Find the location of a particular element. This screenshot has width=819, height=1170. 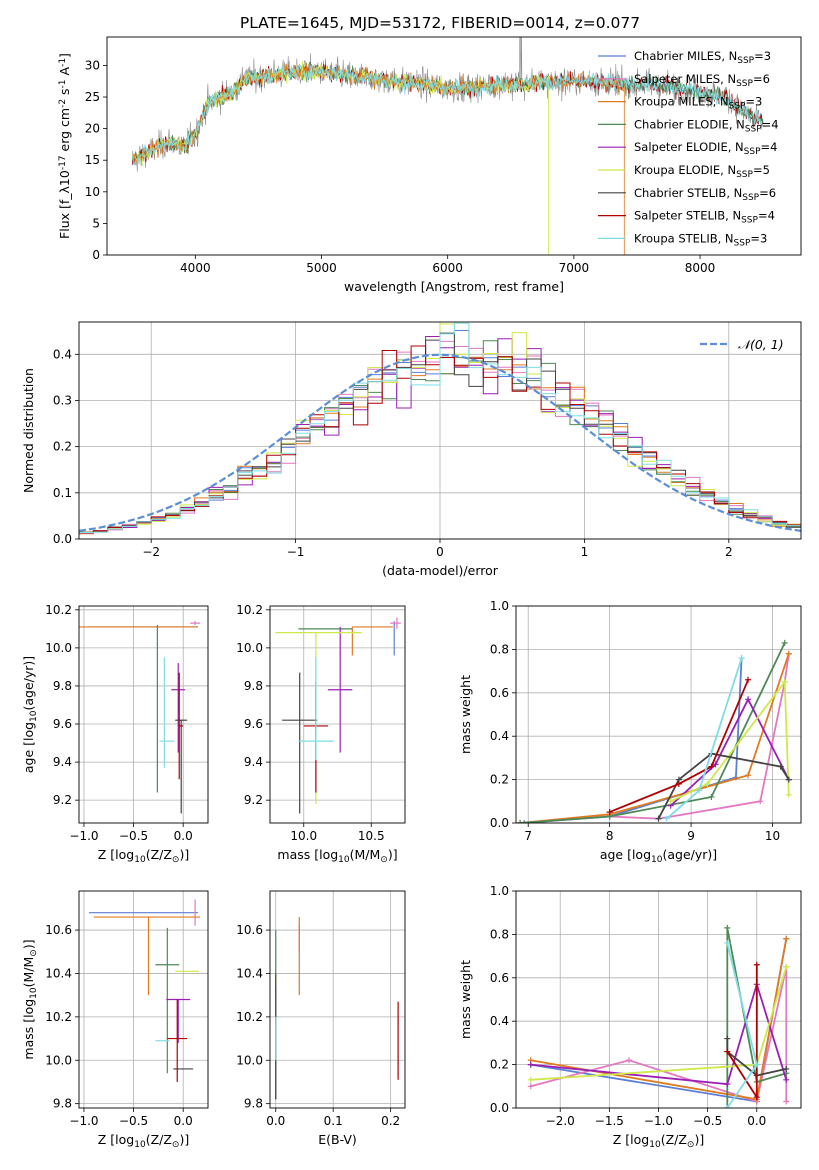

label-part: (age/yr)] is located at coordinates (689, 854).